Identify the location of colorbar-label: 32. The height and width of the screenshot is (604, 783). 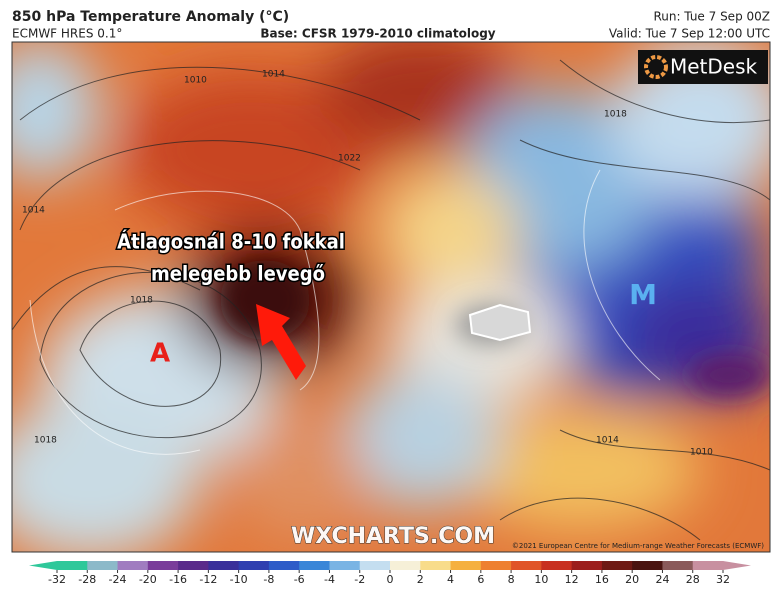
(723, 579).